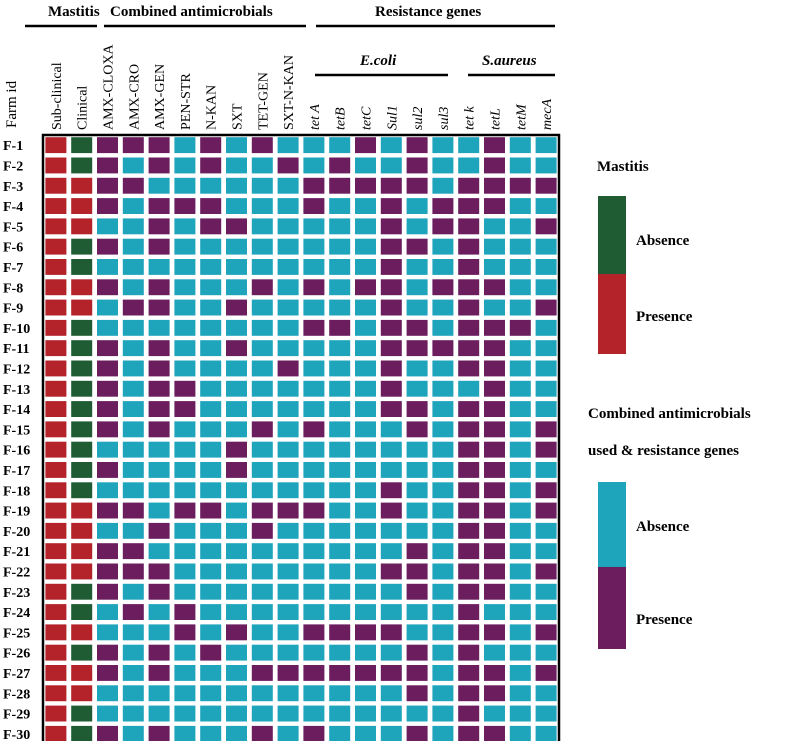 This screenshot has width=800, height=741. I want to click on row-label: F-23, so click(16, 593).